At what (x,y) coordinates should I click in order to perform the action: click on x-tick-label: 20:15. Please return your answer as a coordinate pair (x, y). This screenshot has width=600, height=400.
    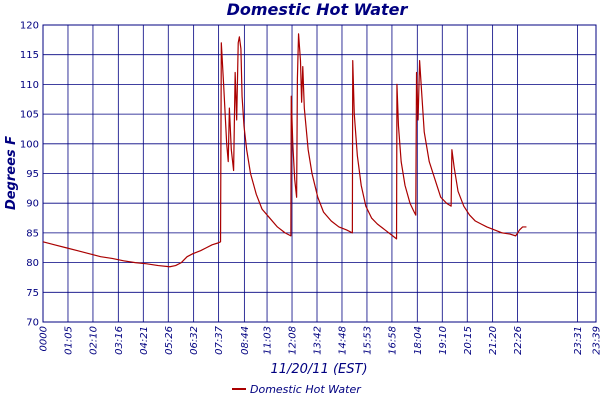
    Looking at the image, I should click on (468, 340).